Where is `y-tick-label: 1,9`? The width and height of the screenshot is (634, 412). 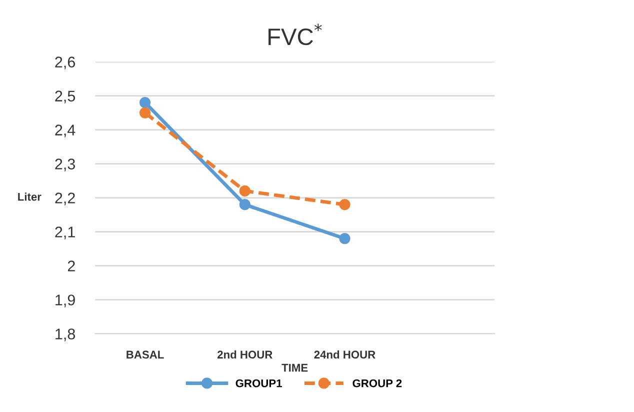
y-tick-label: 1,9 is located at coordinates (65, 301).